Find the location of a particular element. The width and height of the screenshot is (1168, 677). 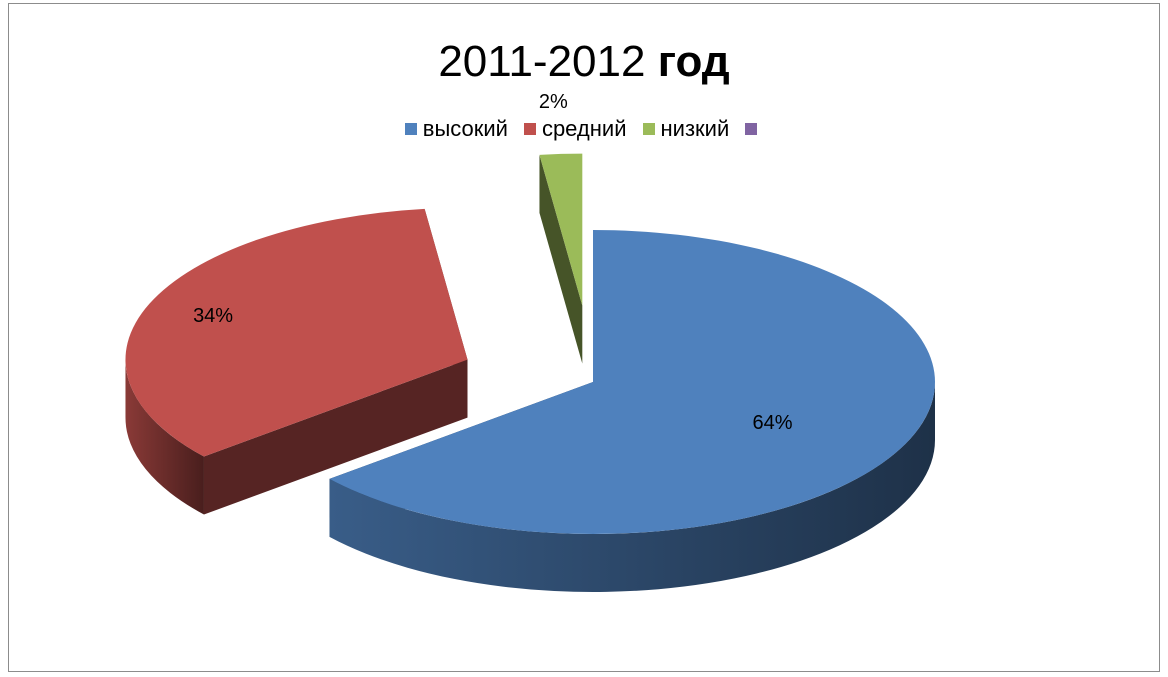

legend-item-medium: средний is located at coordinates (575, 129).